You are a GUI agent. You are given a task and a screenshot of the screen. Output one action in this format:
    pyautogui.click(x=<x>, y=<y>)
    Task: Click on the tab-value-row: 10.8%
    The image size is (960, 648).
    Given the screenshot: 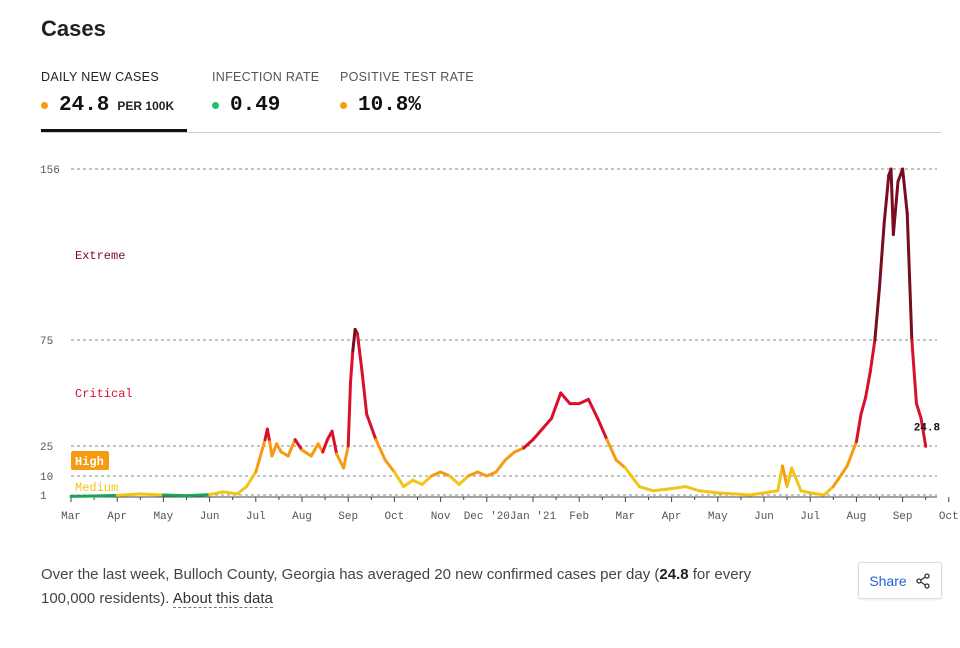 What is the action you would take?
    pyautogui.click(x=407, y=105)
    